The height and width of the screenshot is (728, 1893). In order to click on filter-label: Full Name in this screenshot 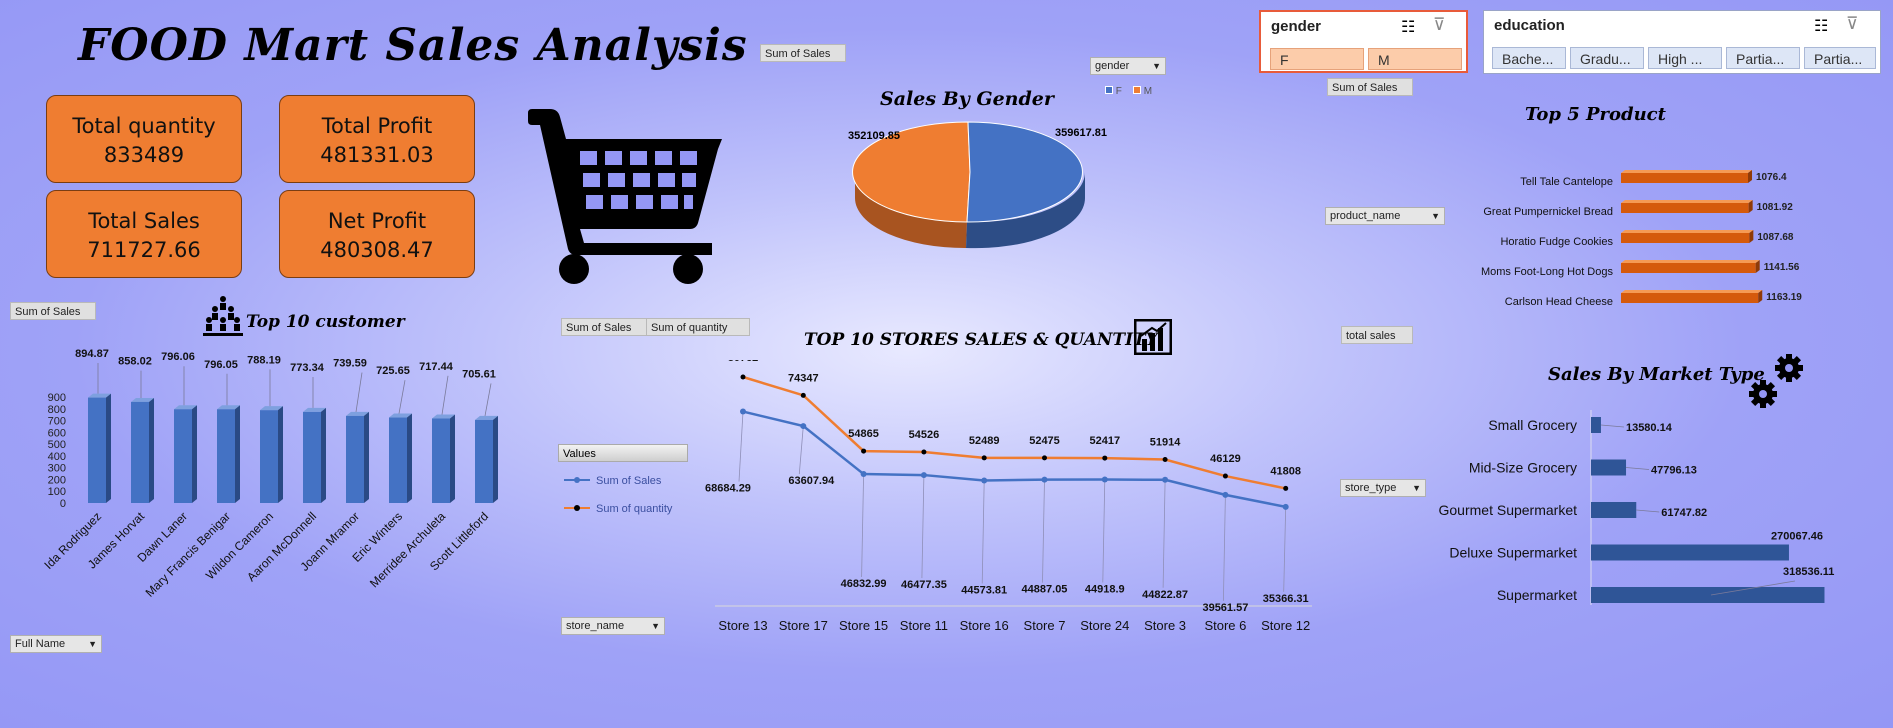, I will do `click(40, 644)`.